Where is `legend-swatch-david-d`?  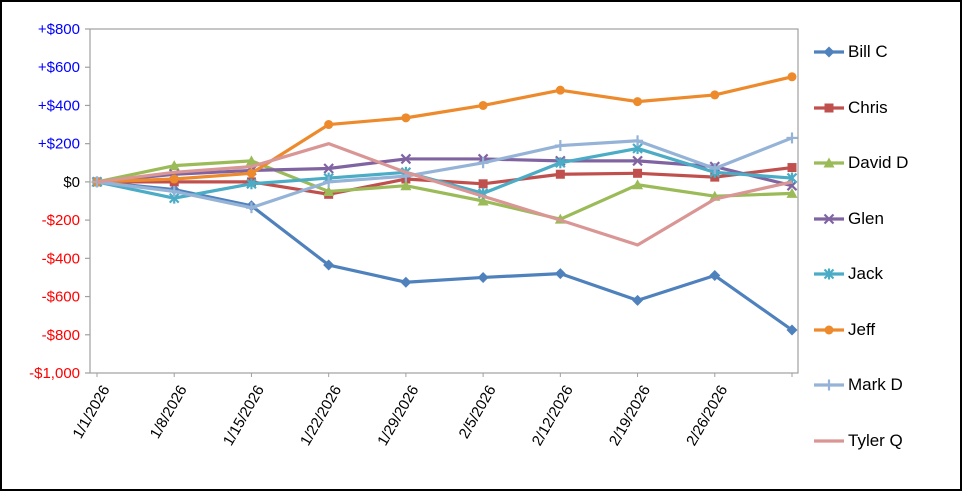
legend-swatch-david-d is located at coordinates (829, 162).